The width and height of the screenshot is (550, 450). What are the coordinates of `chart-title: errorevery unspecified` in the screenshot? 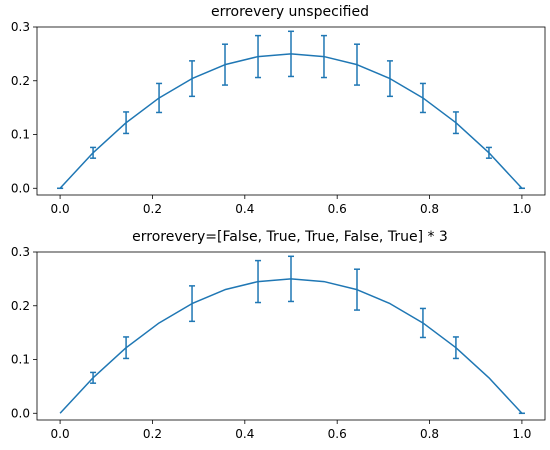 It's located at (290, 12).